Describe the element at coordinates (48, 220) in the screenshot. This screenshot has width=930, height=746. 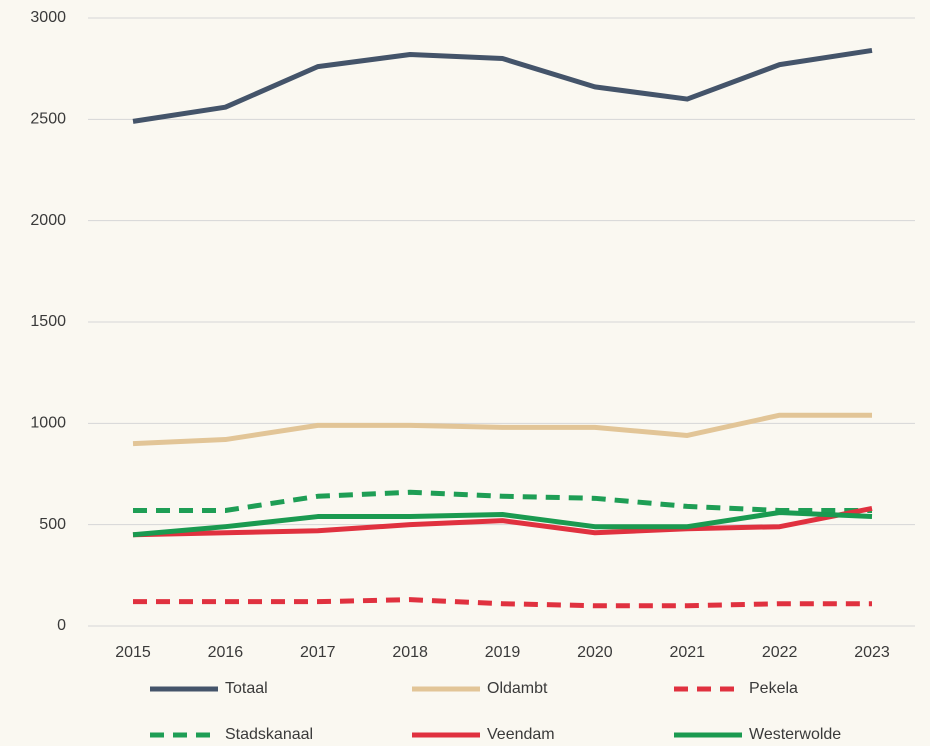
I see `y-tick-label: 2000` at that location.